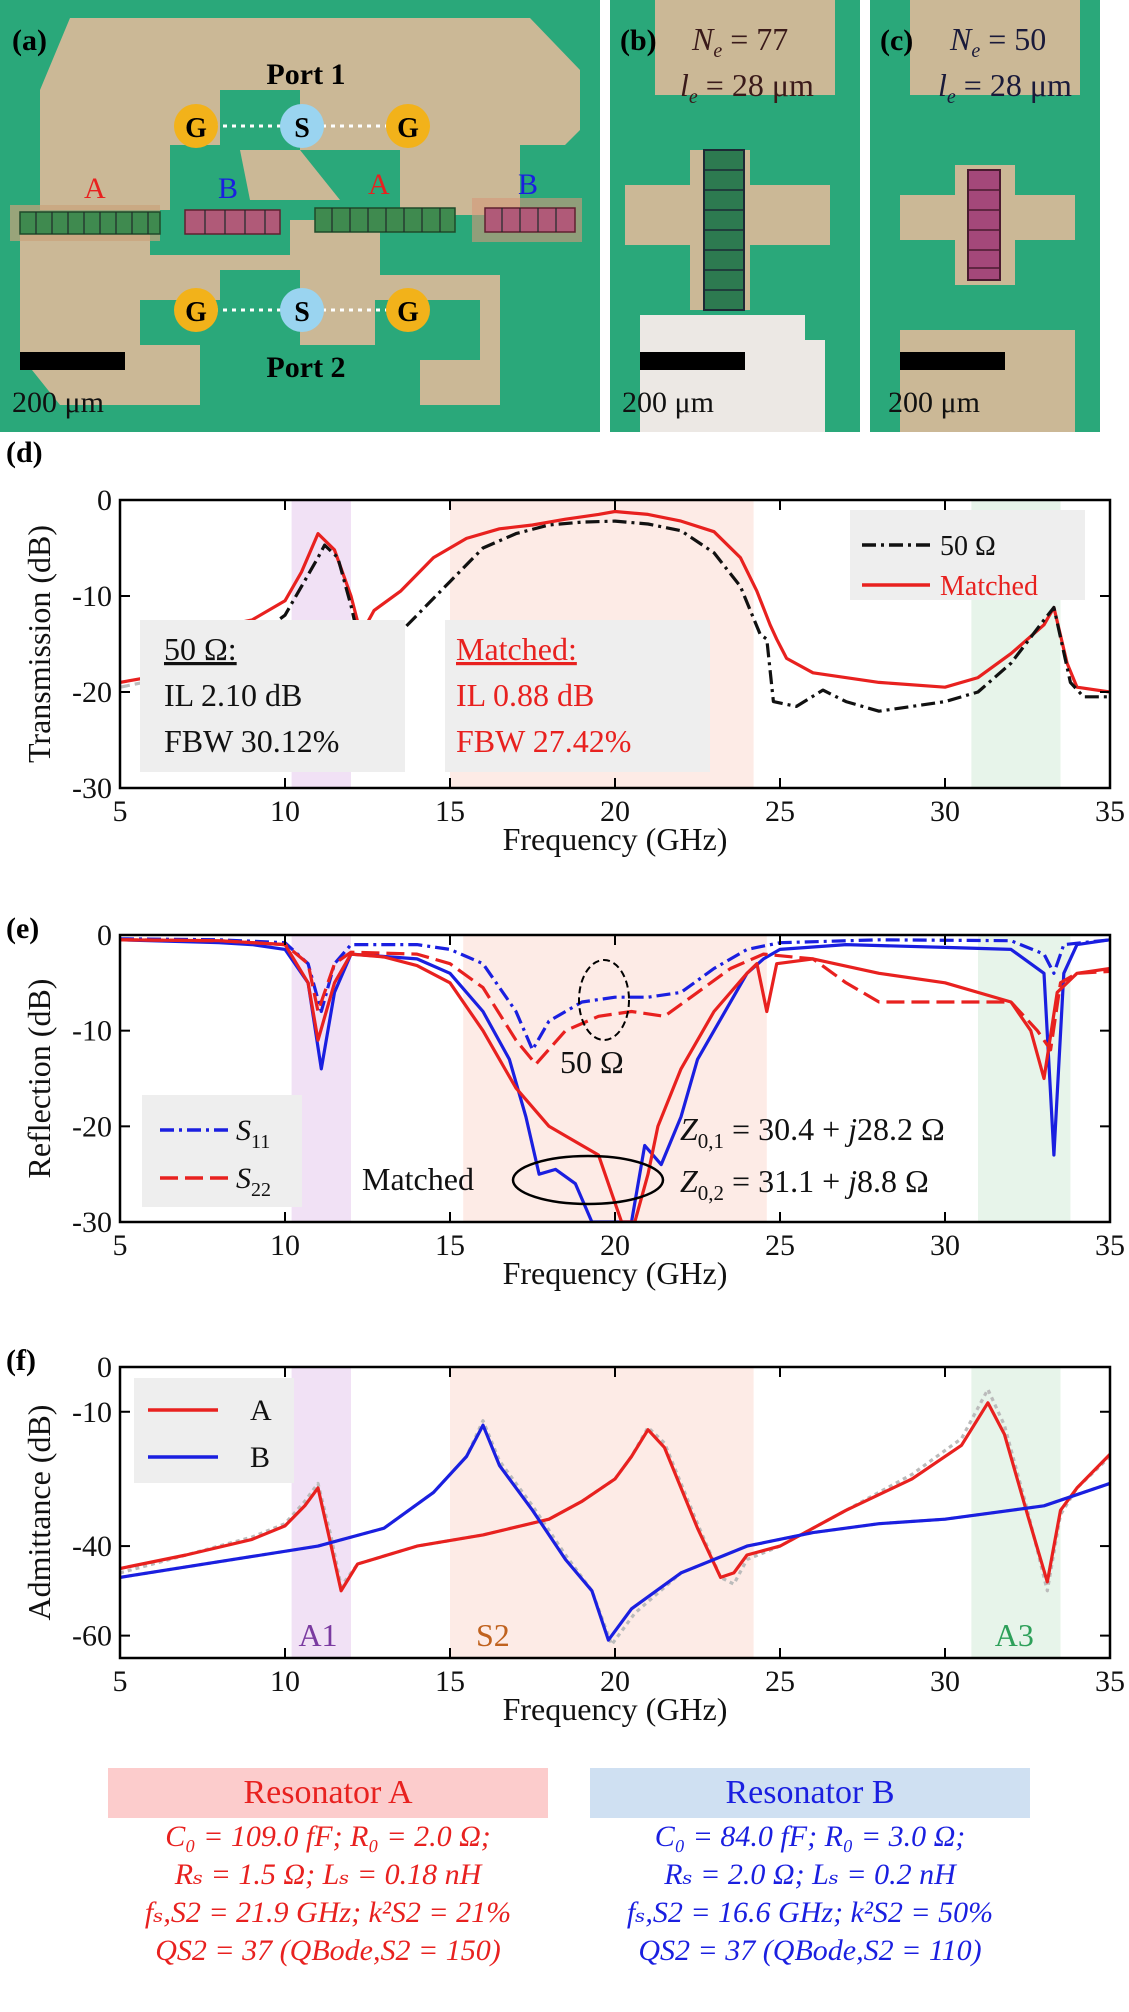 Image resolution: width=1129 pixels, height=2012 pixels. I want to click on y-tick-label: -30, so click(92, 788).